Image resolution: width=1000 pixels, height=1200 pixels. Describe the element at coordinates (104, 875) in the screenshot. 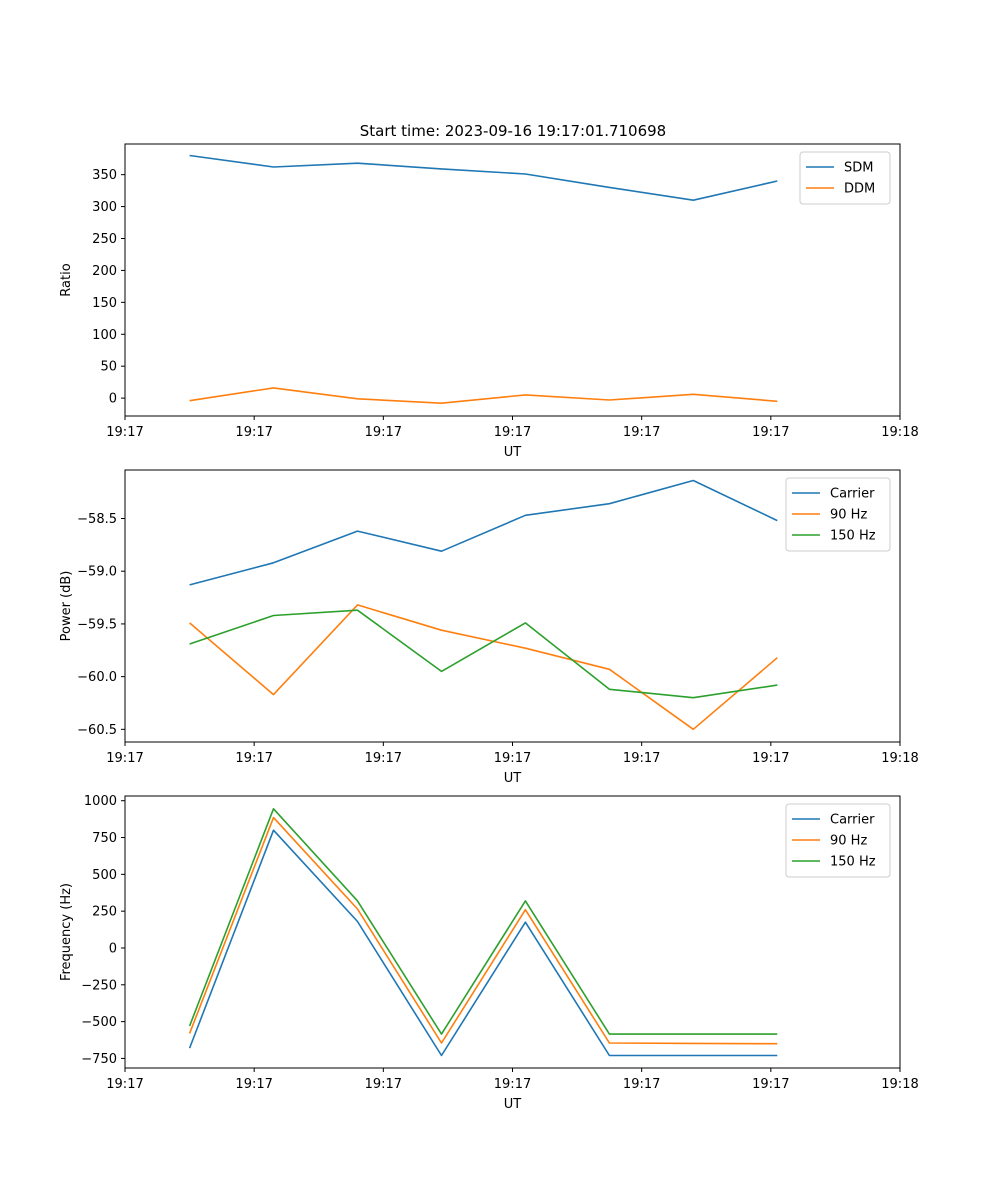

I see `y-tick-label: 500` at that location.